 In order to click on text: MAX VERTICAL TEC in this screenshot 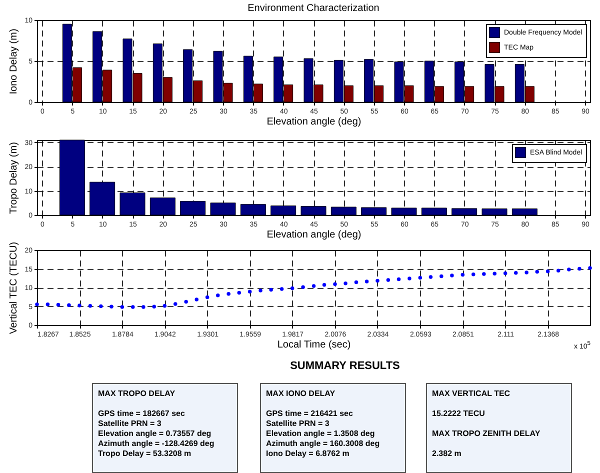, I will do `click(472, 394)`.